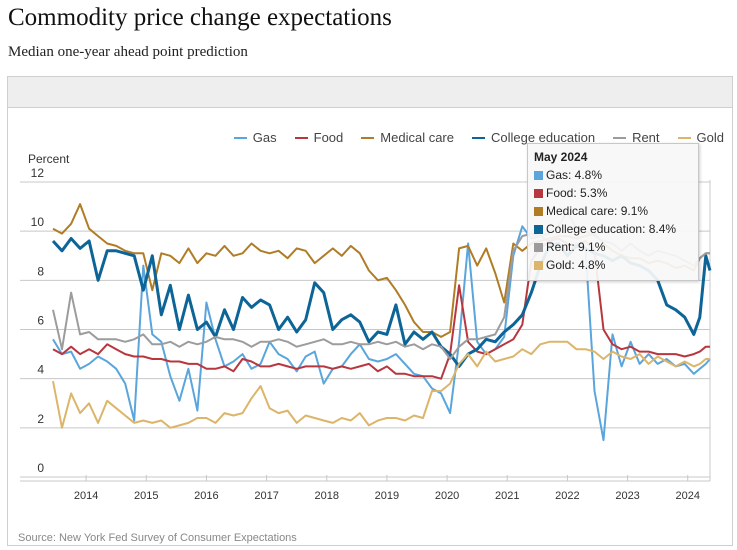 This screenshot has width=737, height=550. Describe the element at coordinates (40, 419) in the screenshot. I see `y-tick-label: 2` at that location.